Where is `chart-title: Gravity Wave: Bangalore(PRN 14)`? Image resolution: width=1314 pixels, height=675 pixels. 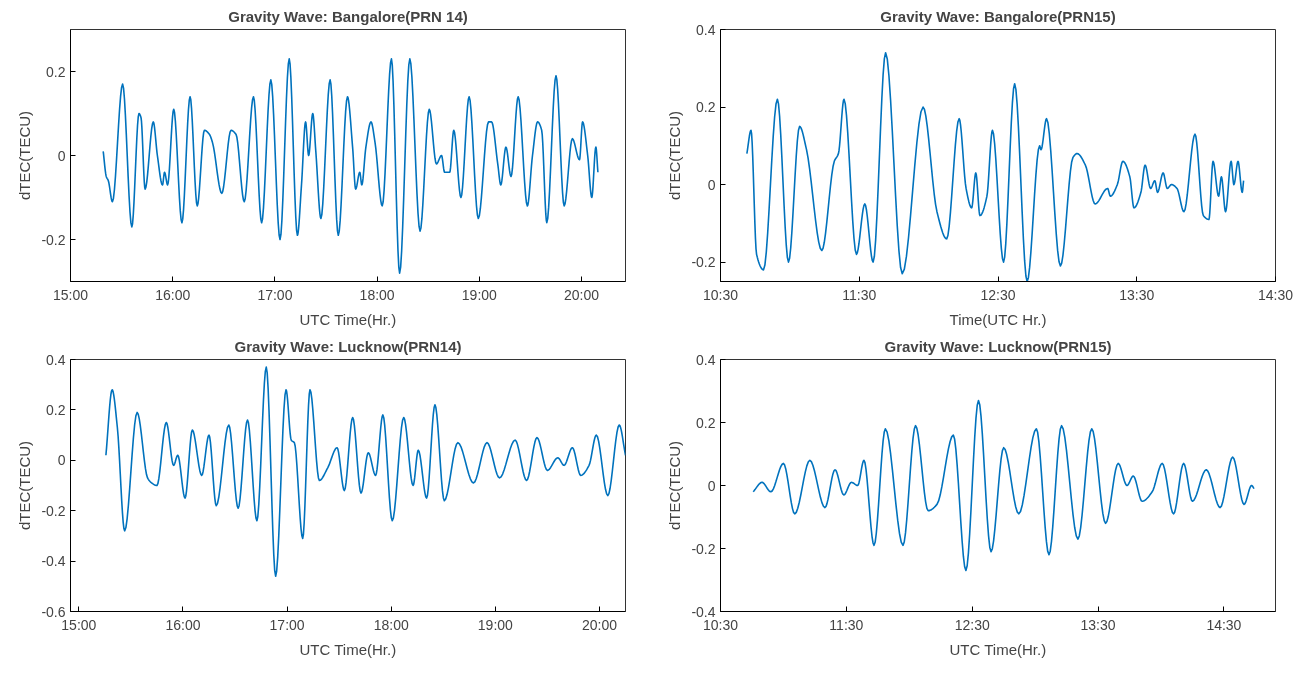
chart-title: Gravity Wave: Bangalore(PRN 14) is located at coordinates (348, 16).